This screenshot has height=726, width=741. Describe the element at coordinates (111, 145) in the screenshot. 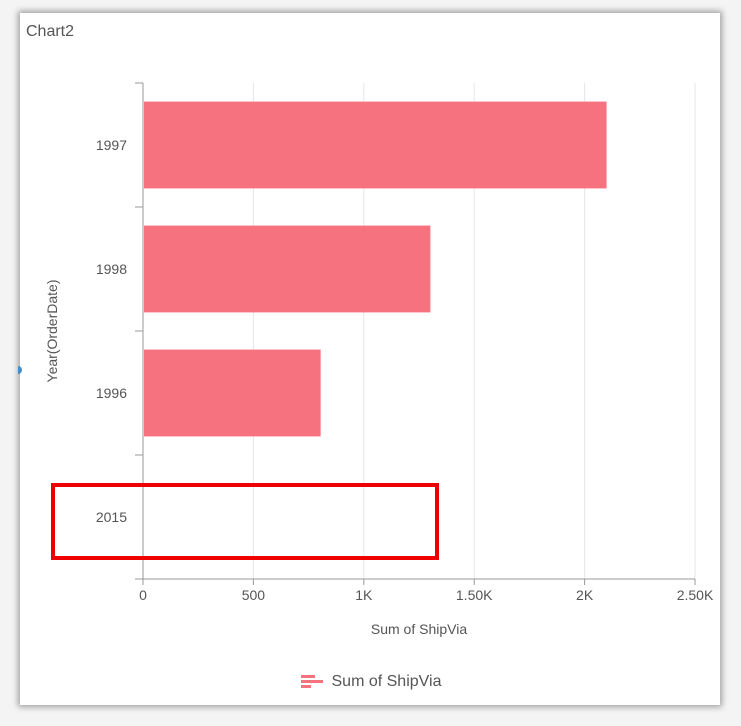

I see `y-tick-label: 1997` at that location.